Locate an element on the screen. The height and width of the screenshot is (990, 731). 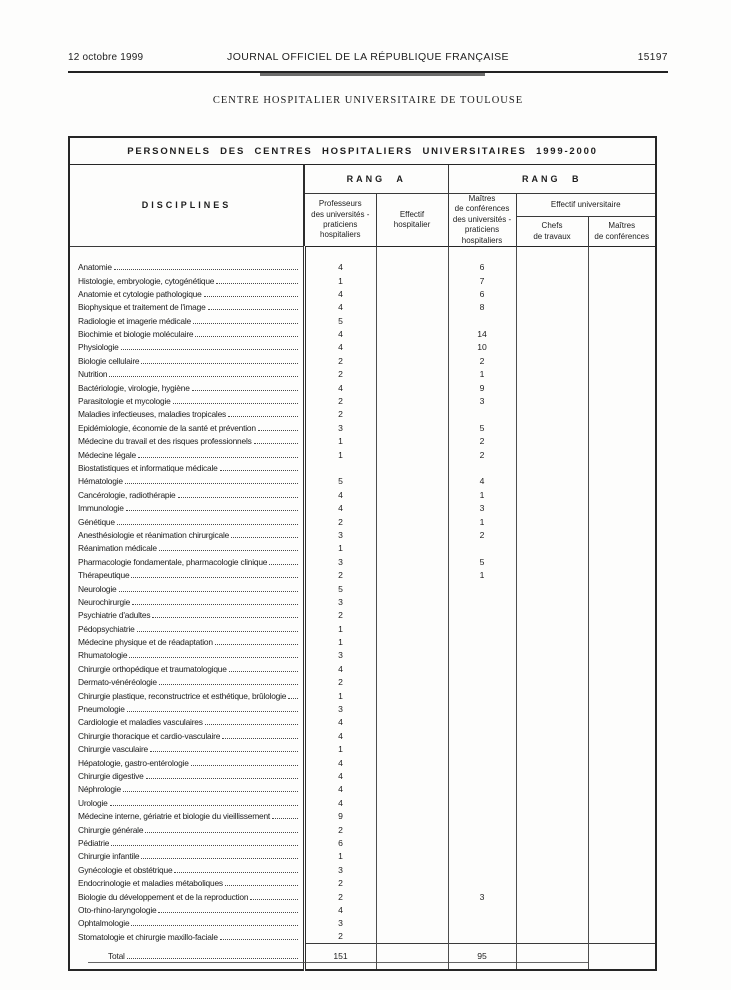
table-row: Pneumologie 3 is located at coordinates (363, 709).